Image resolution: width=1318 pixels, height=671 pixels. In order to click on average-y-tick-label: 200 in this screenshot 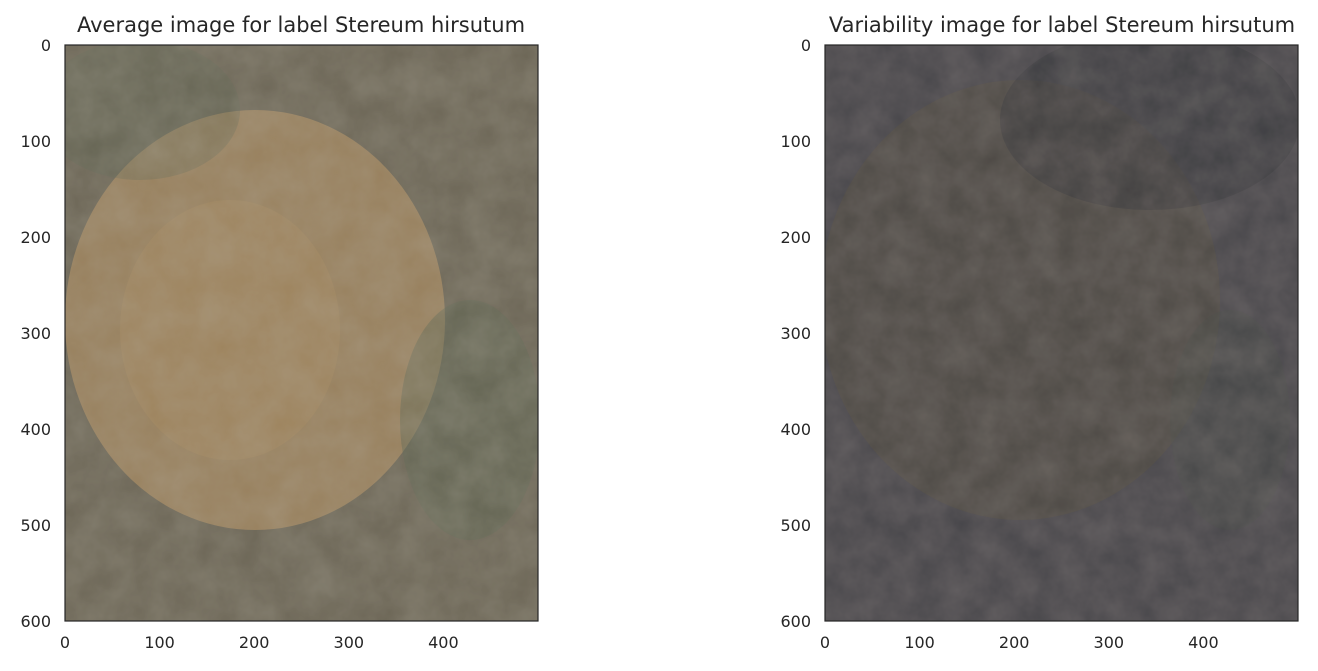, I will do `click(35, 237)`.